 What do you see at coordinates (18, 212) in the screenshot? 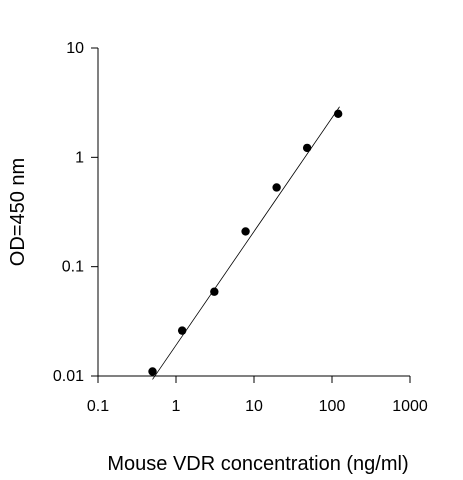
I see `y-axis-title: OD=450 nm` at bounding box center [18, 212].